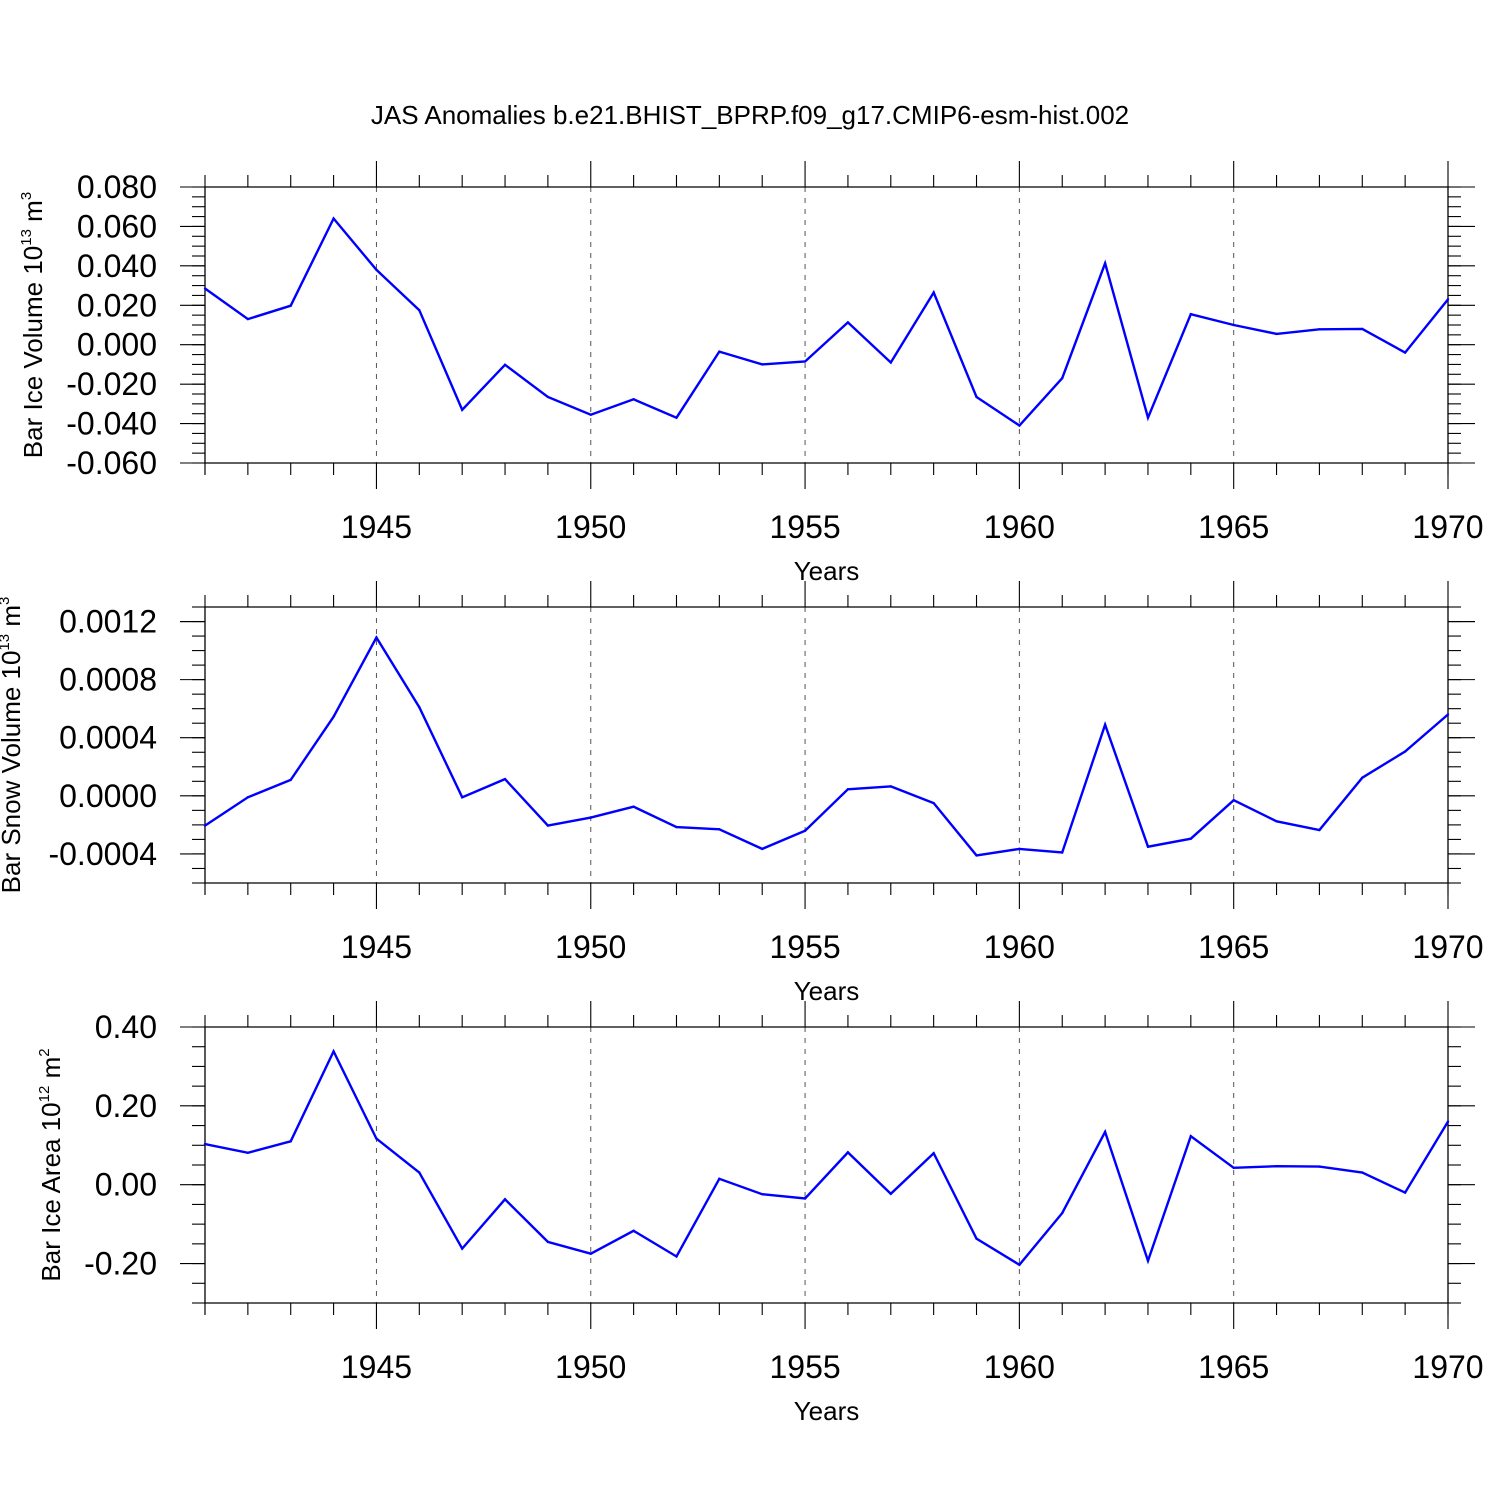 This screenshot has width=1500, height=1500. Describe the element at coordinates (126, 1185) in the screenshot. I see `y-tick-label: 0.00` at that location.